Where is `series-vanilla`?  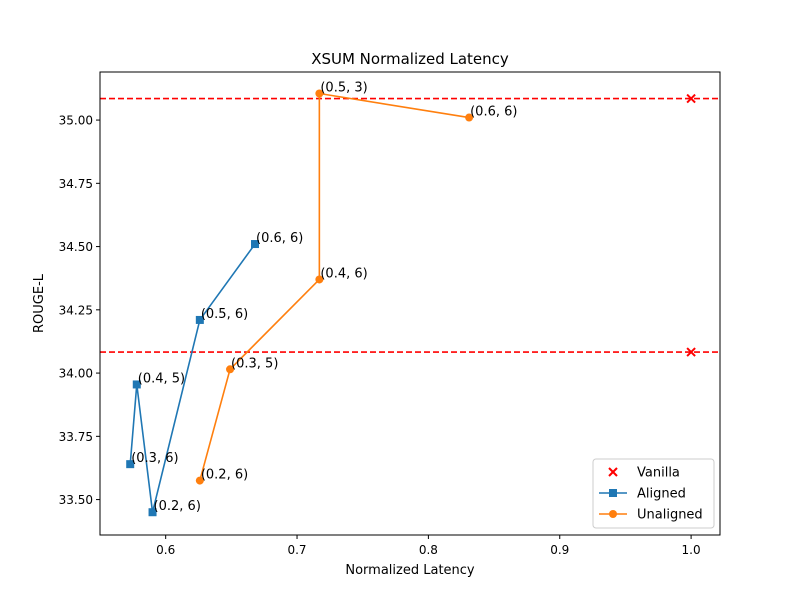 series-vanilla is located at coordinates (691, 225).